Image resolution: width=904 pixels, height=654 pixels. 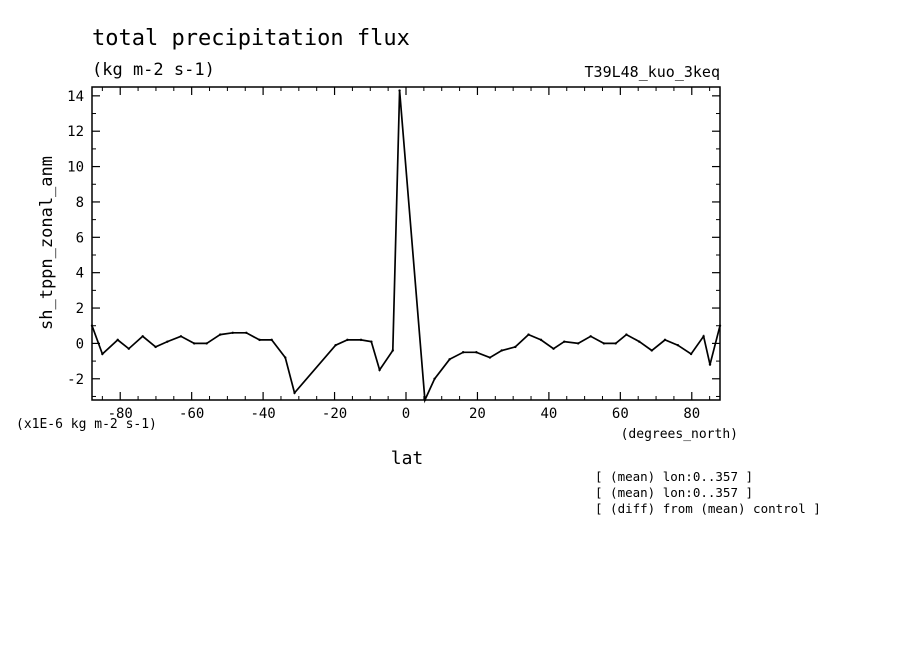 I want to click on y-tick-label: 6, so click(x=80, y=238).